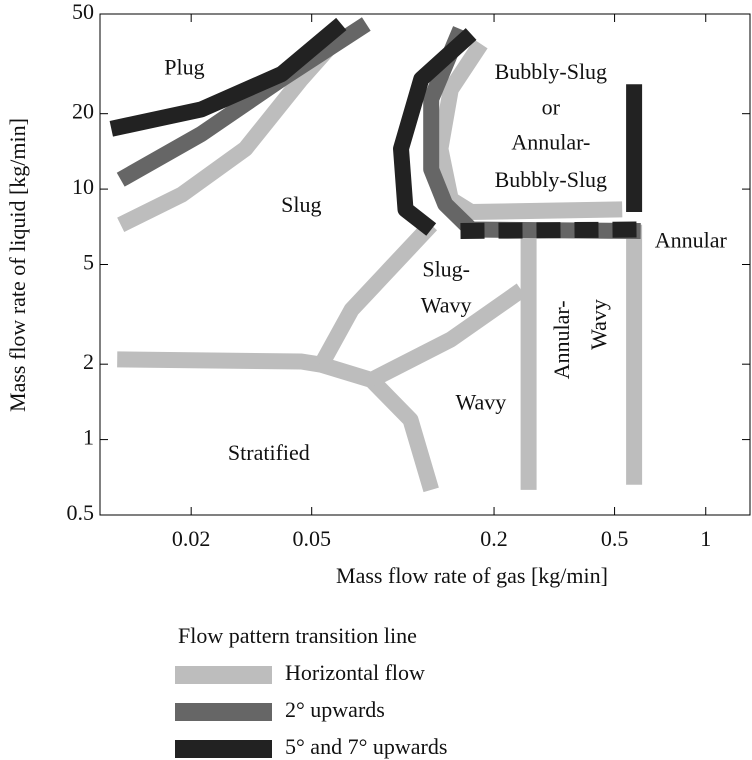 This screenshot has height=760, width=752. I want to click on region-label: Plug, so click(184, 66).